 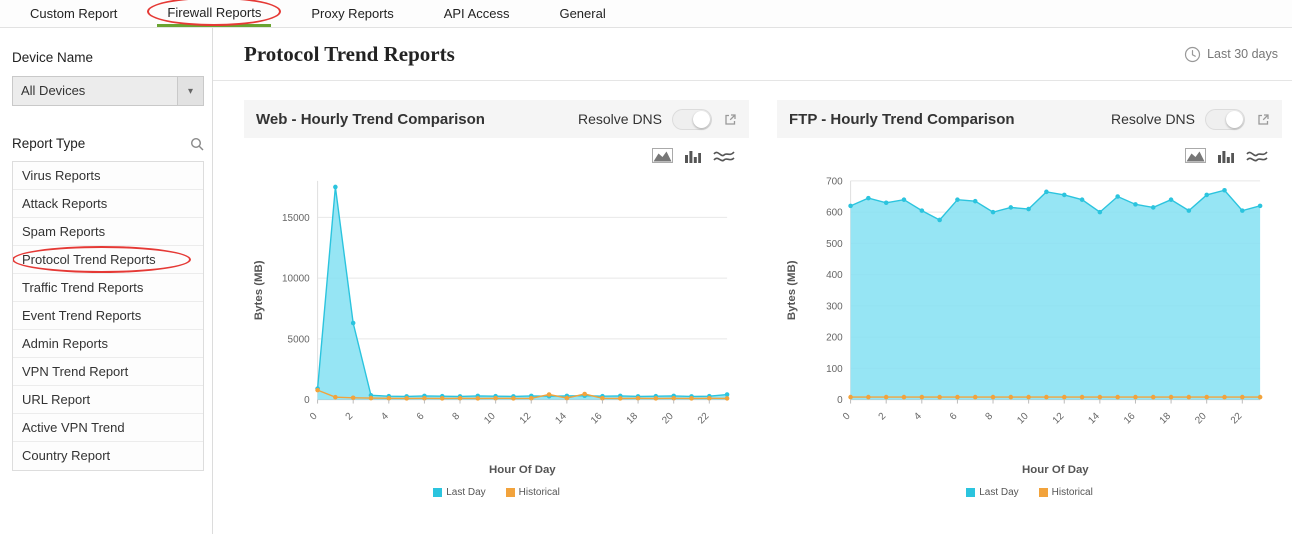 What do you see at coordinates (89, 259) in the screenshot?
I see `report-item-protocol-trend-label: Protocol Trend Reports` at bounding box center [89, 259].